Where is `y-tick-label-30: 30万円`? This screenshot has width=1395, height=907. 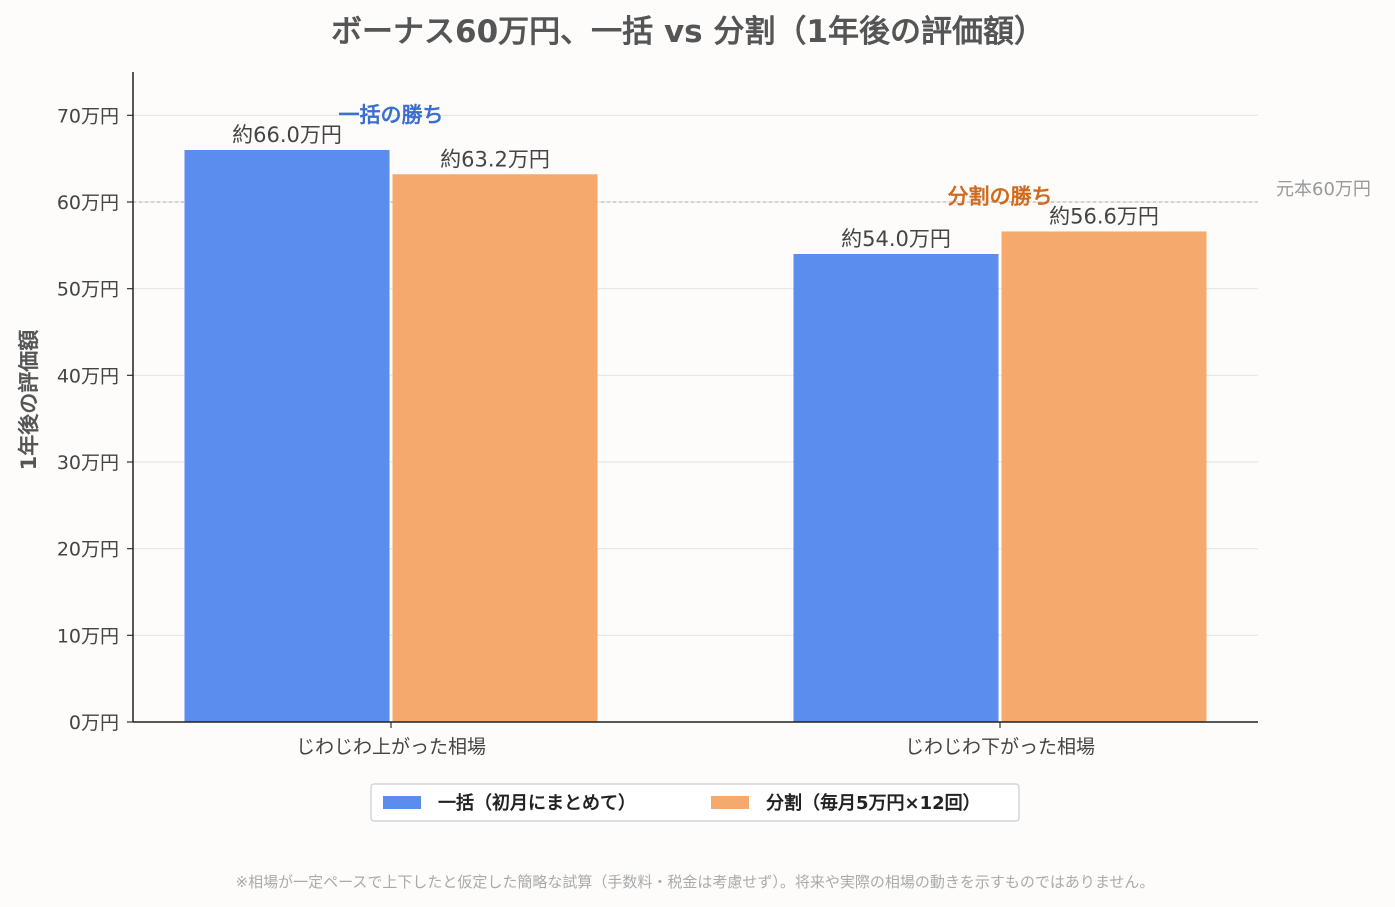
y-tick-label-30: 30万円 is located at coordinates (88, 463).